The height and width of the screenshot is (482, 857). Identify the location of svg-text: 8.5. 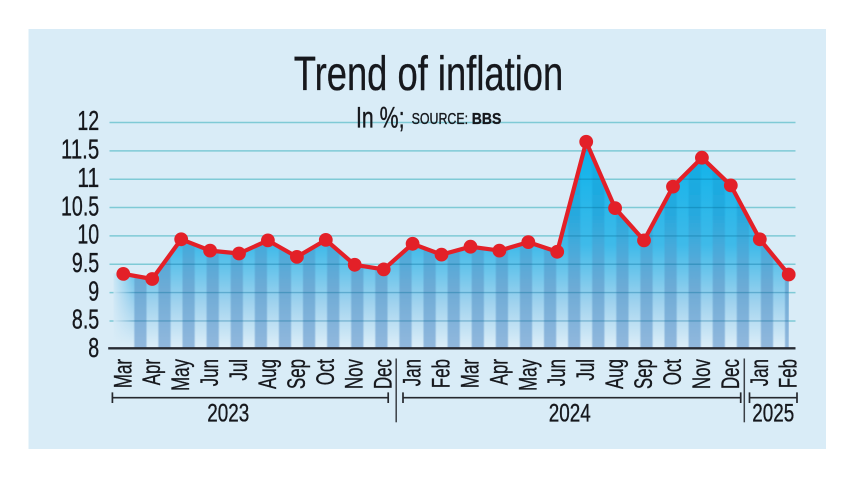
(85, 319).